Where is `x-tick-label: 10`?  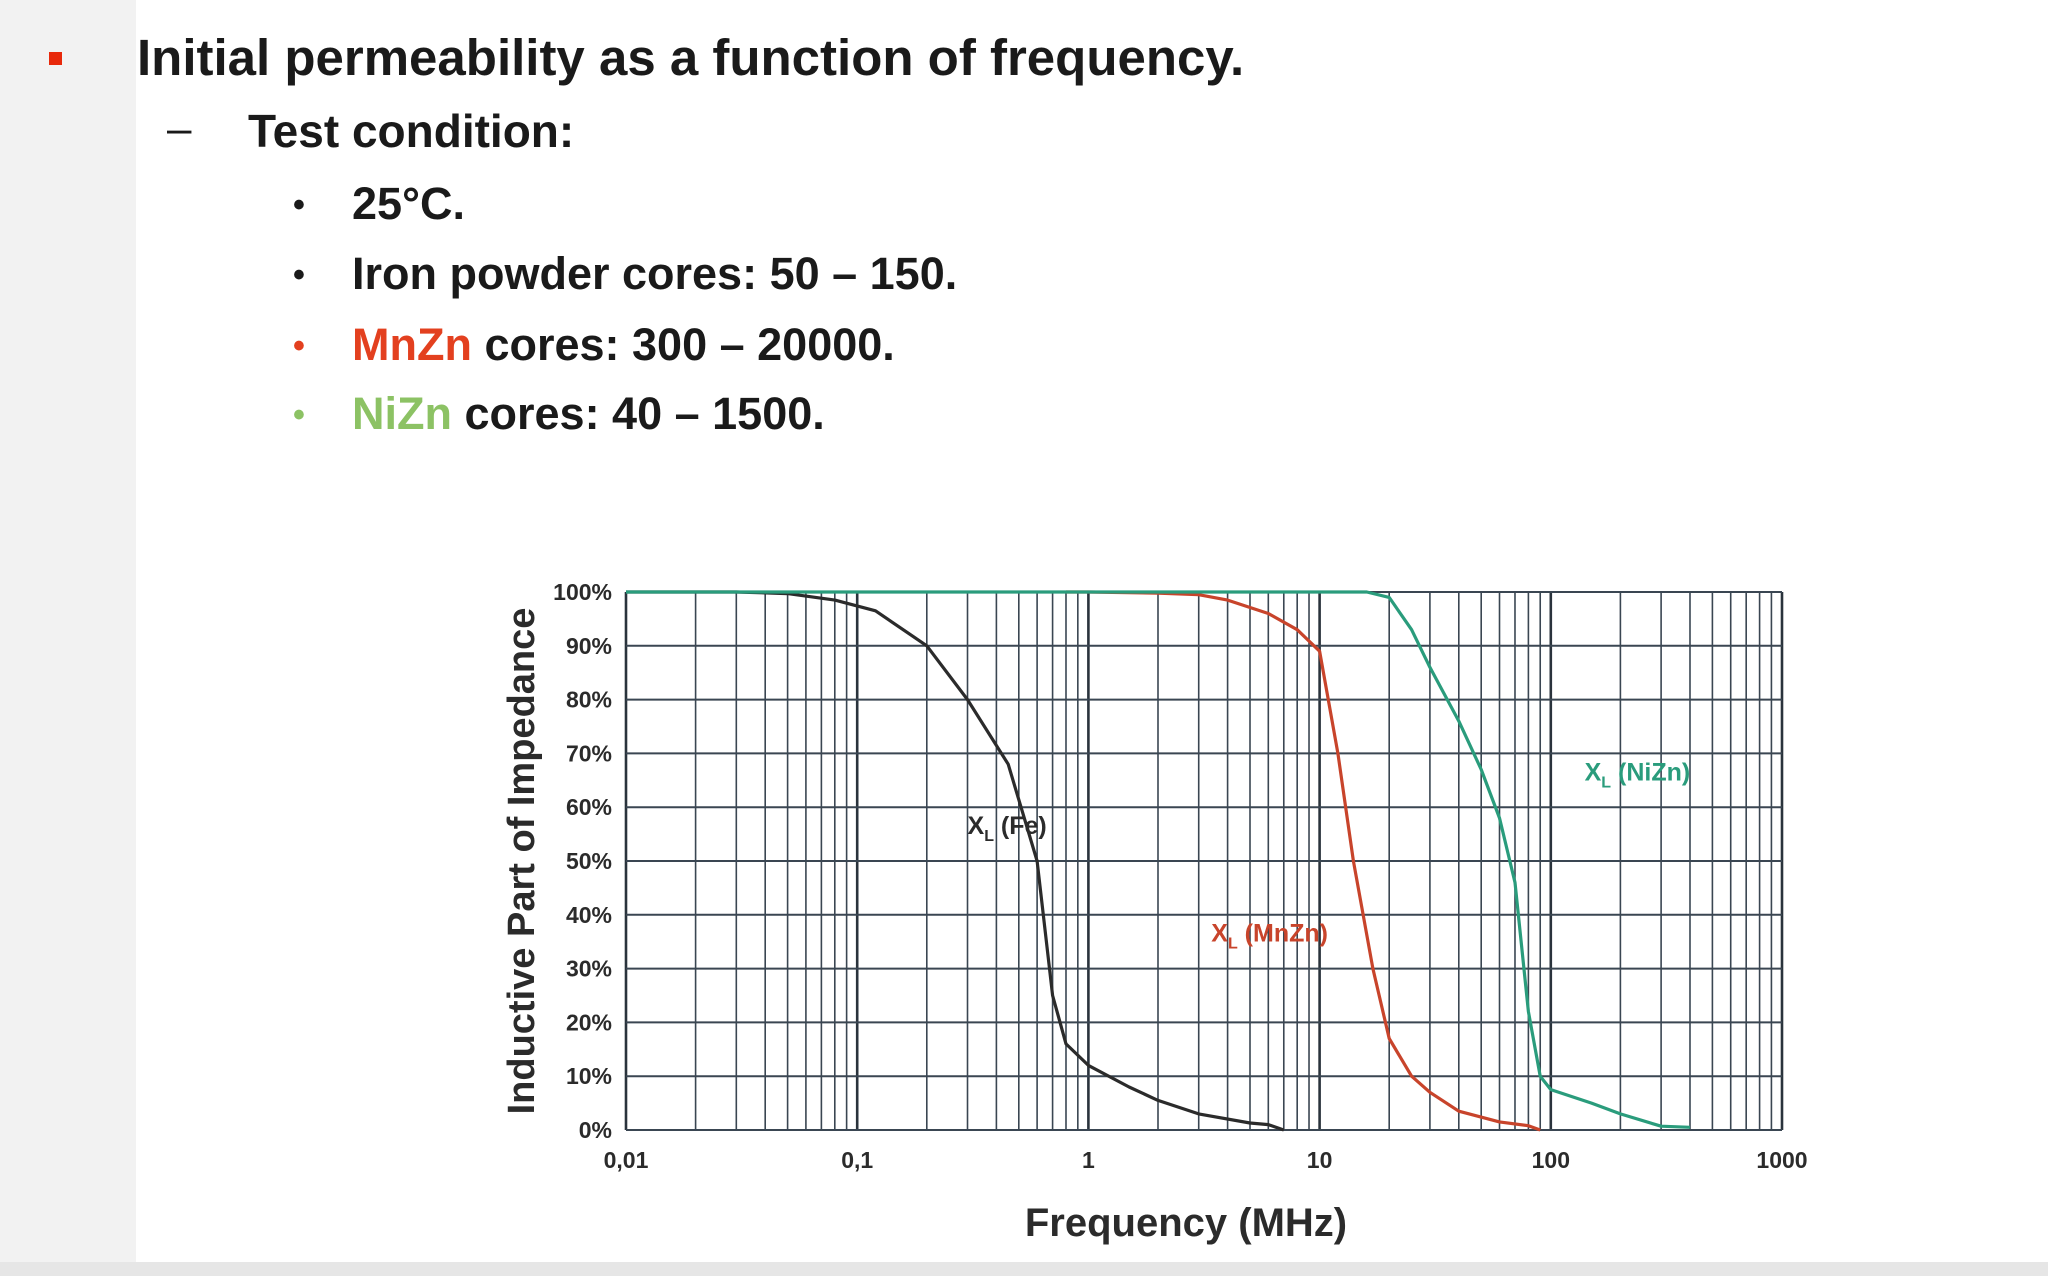 x-tick-label: 10 is located at coordinates (1320, 1160).